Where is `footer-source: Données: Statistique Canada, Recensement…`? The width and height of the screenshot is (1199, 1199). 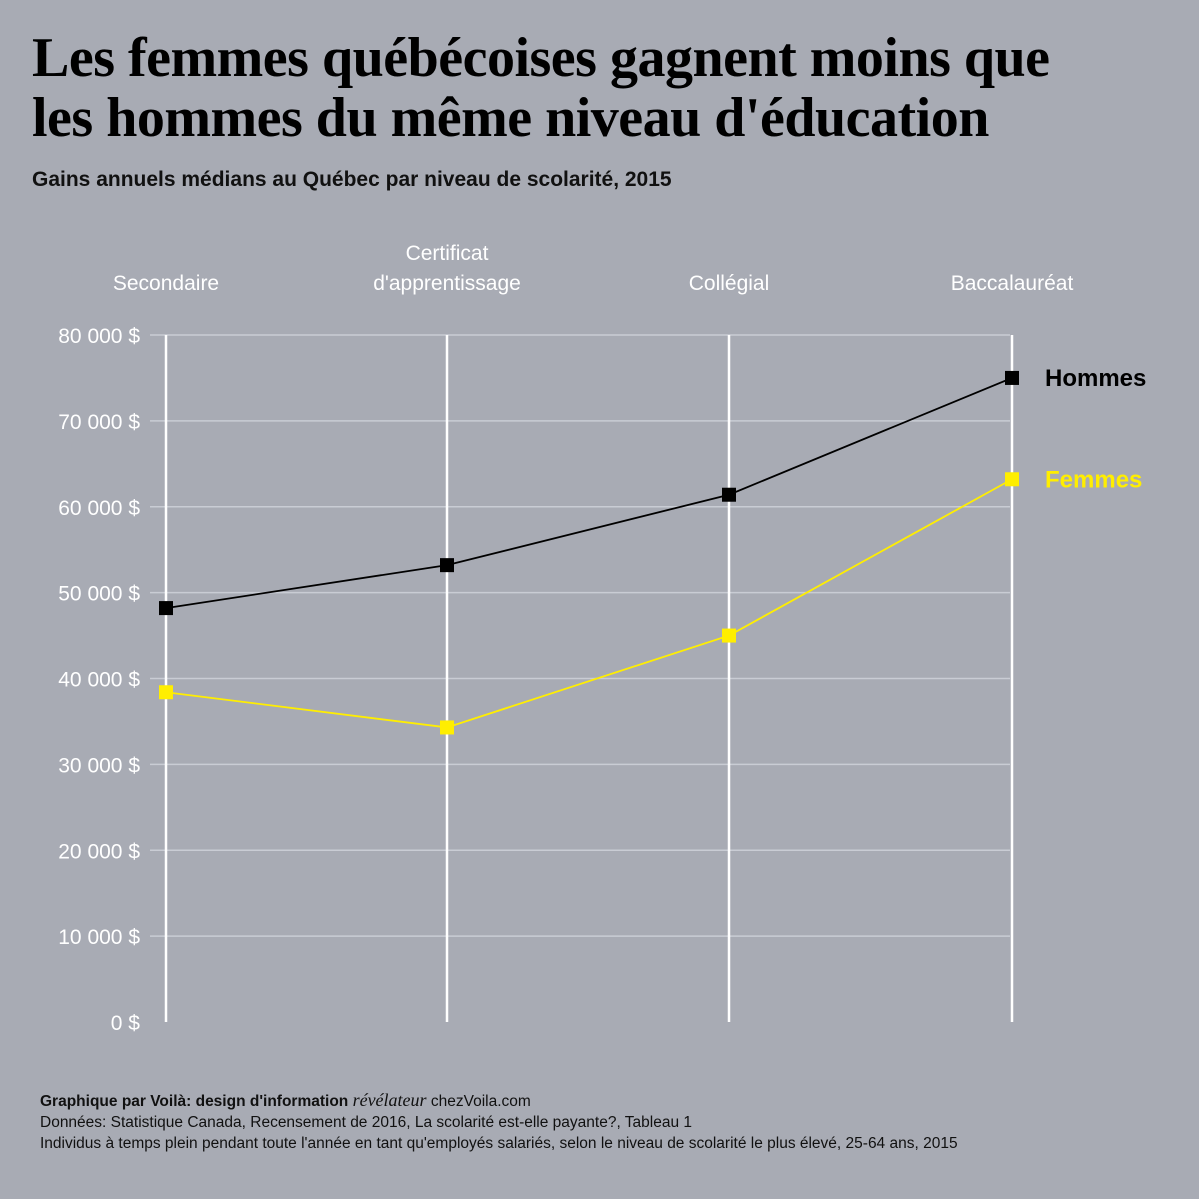 footer-source: Données: Statistique Canada, Recensement… is located at coordinates (366, 1122).